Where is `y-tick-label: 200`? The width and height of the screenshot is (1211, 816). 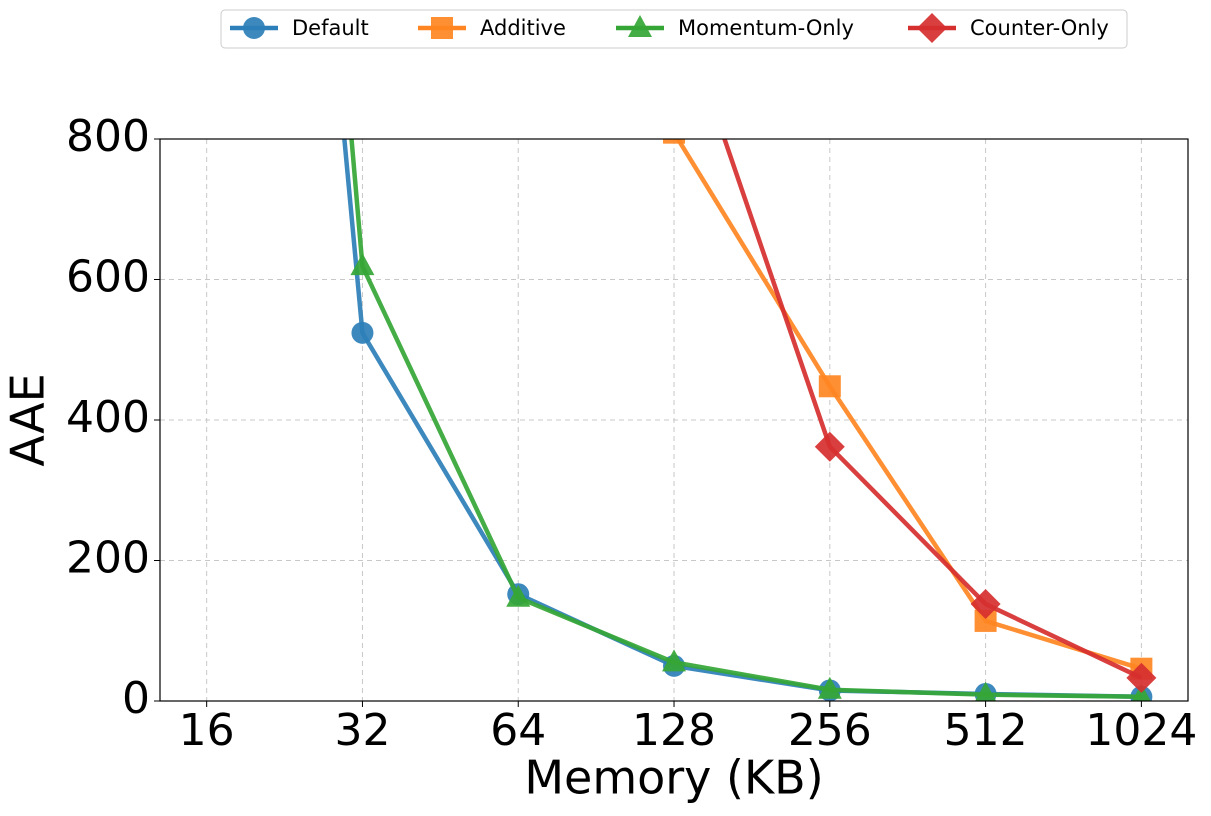
y-tick-label: 200 is located at coordinates (108, 558).